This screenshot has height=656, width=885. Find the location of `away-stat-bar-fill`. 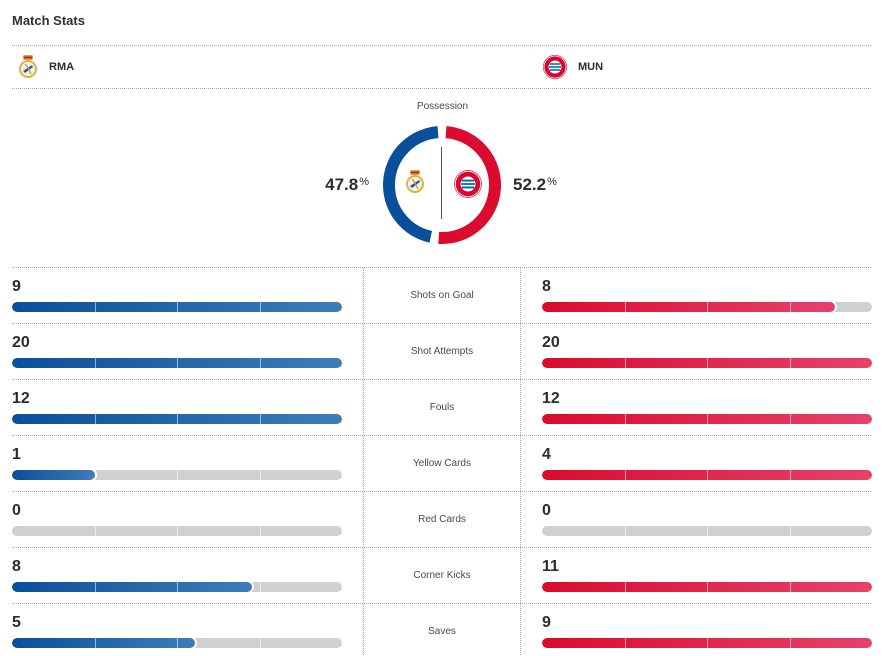

away-stat-bar-fill is located at coordinates (689, 307).